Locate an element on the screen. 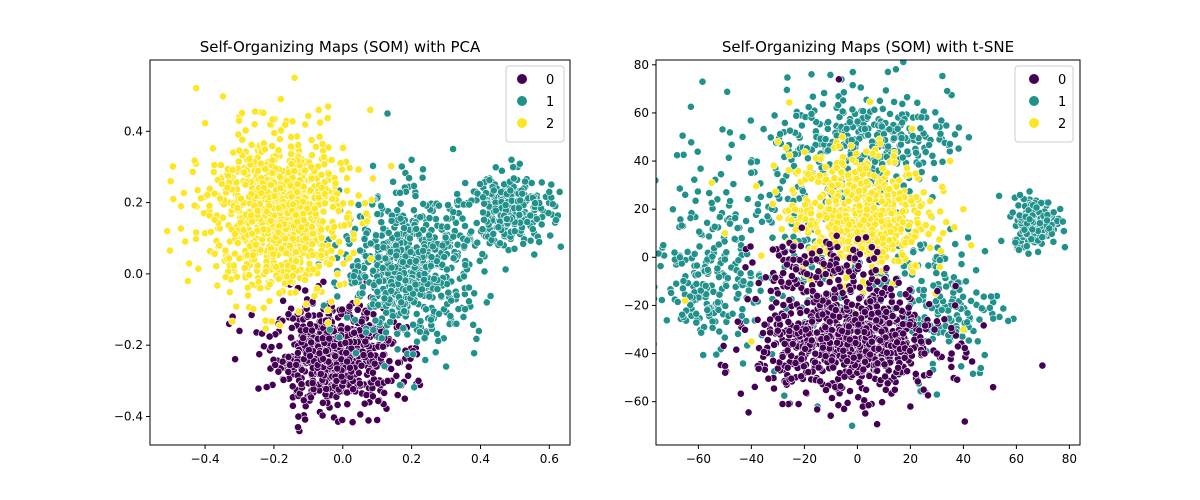  pca-y-tick-label: −0.2 is located at coordinates (128, 345).